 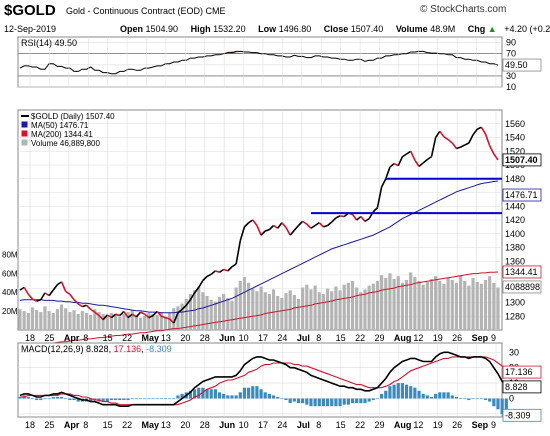 What do you see at coordinates (30, 29) in the screenshot?
I see `quote-date: 12-Sep-2019` at bounding box center [30, 29].